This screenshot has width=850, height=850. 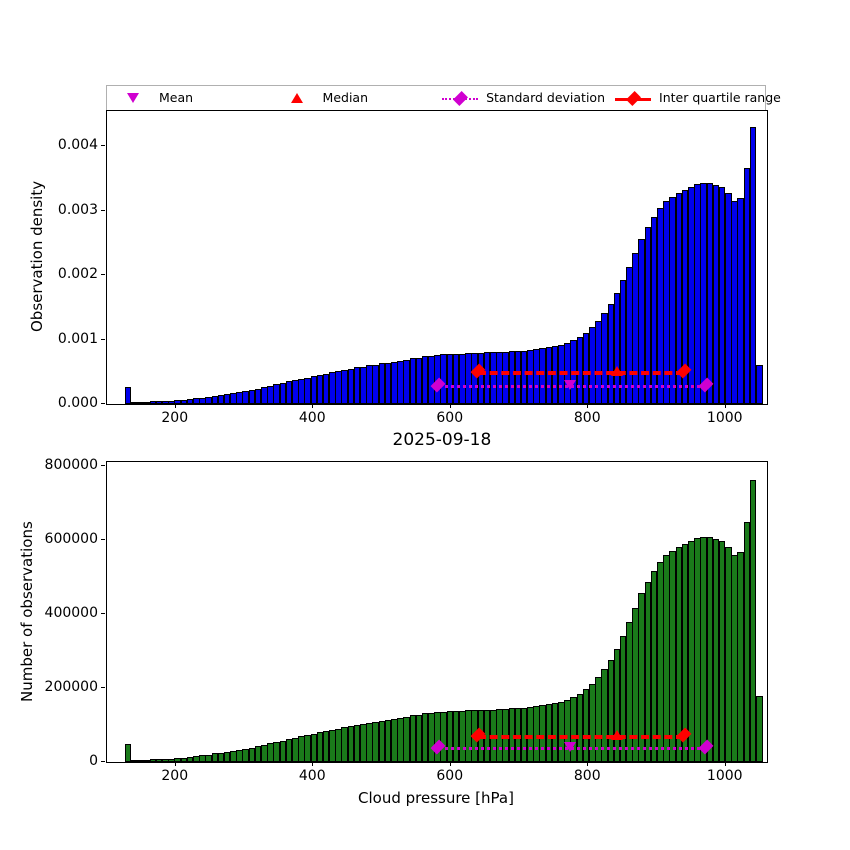 What do you see at coordinates (684, 735) in the screenshot?
I see `iqr-high-diamond-icon` at bounding box center [684, 735].